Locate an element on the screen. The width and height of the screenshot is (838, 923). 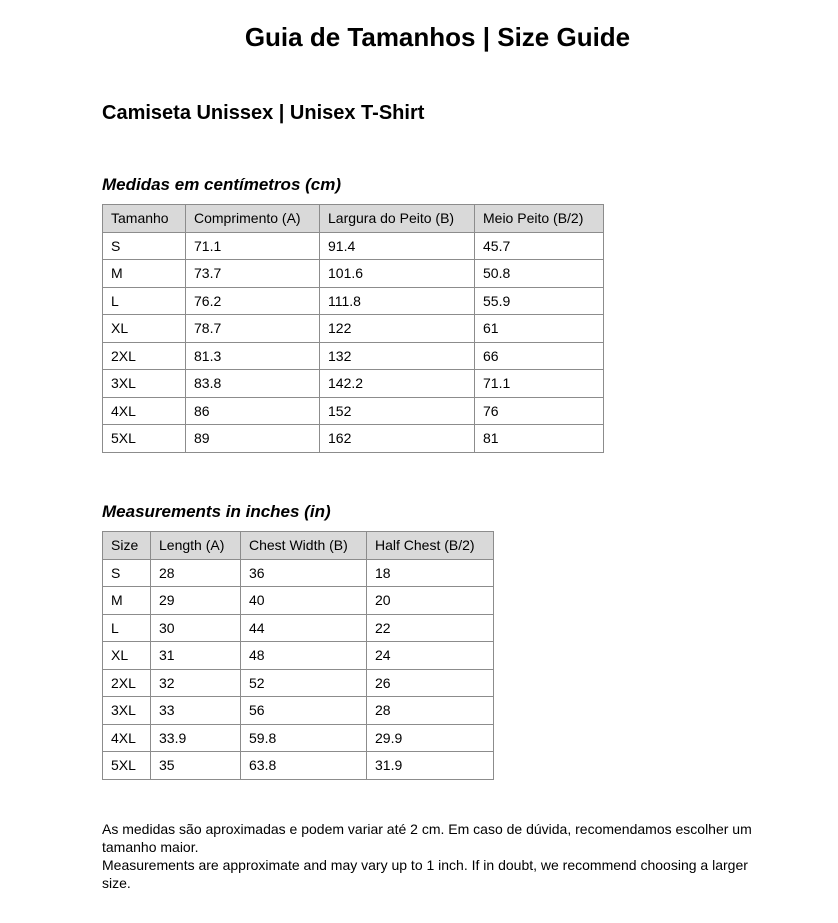
table-row: 3XL 83.8 142.2 71.1 is located at coordinates (353, 383).